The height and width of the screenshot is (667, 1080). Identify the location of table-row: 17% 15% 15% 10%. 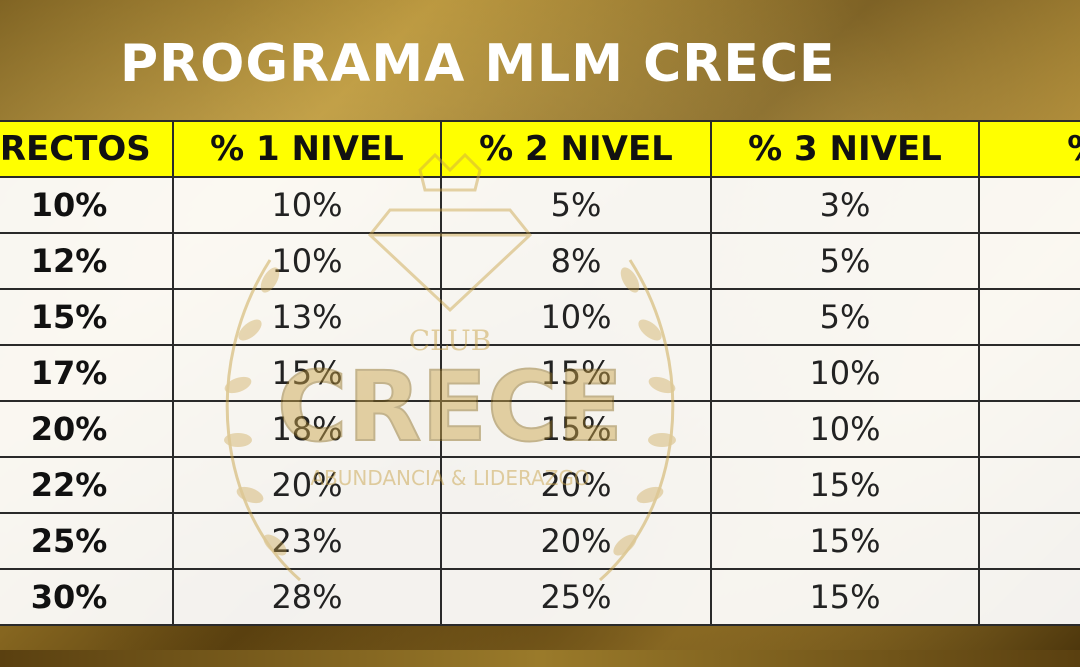
(540, 373).